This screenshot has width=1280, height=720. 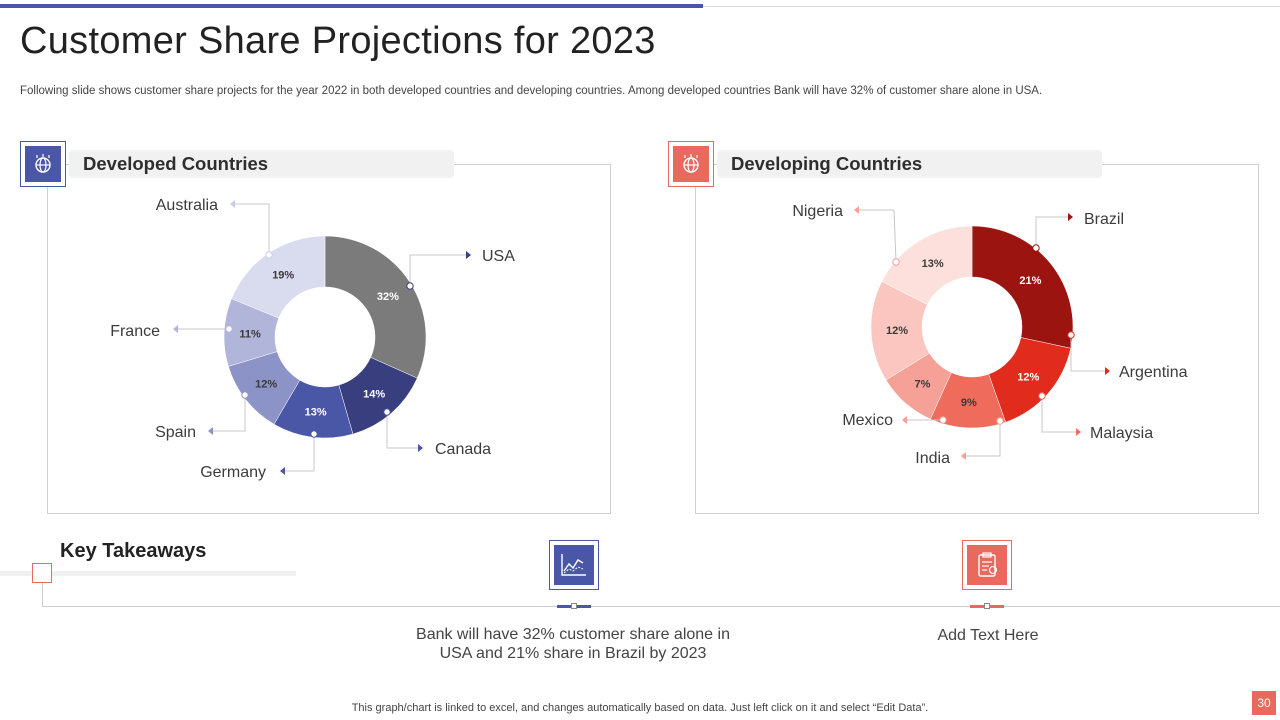 I want to click on category-label-canada: Canada, so click(x=463, y=449).